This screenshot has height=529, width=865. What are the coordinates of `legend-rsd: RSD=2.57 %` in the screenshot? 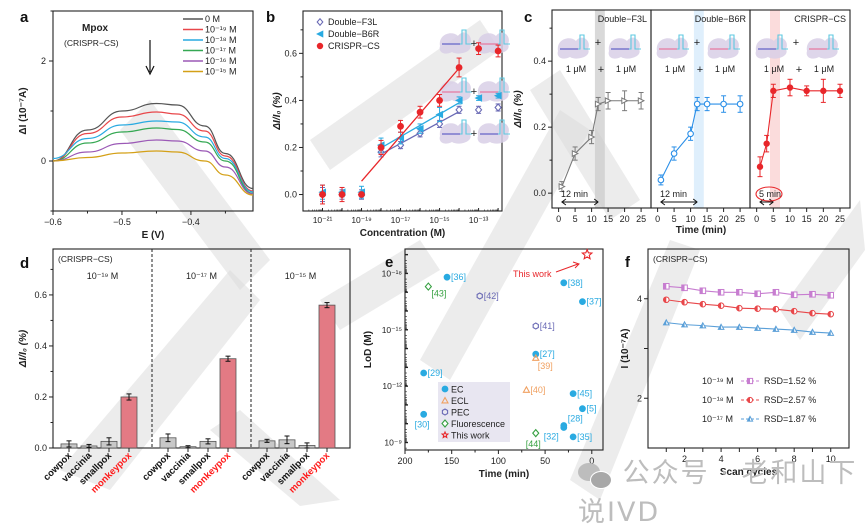 It's located at (790, 400).